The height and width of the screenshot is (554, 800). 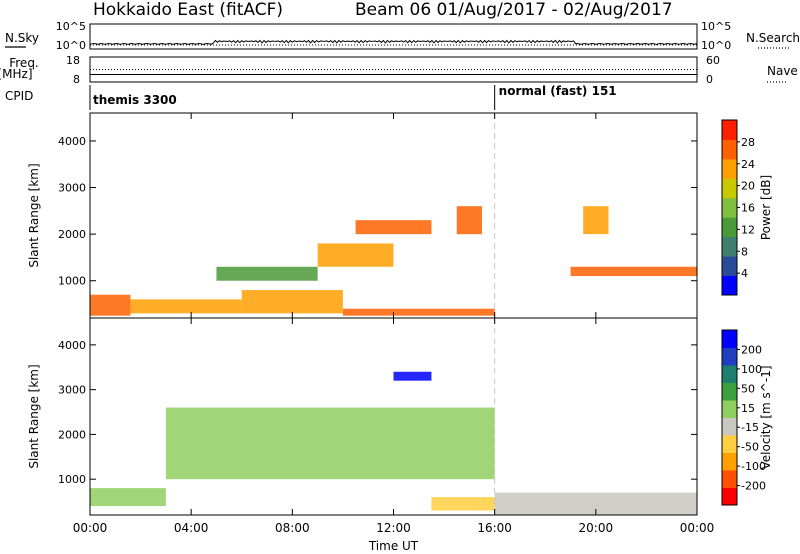 What do you see at coordinates (393, 42) in the screenshot?
I see `nsky-trace` at bounding box center [393, 42].